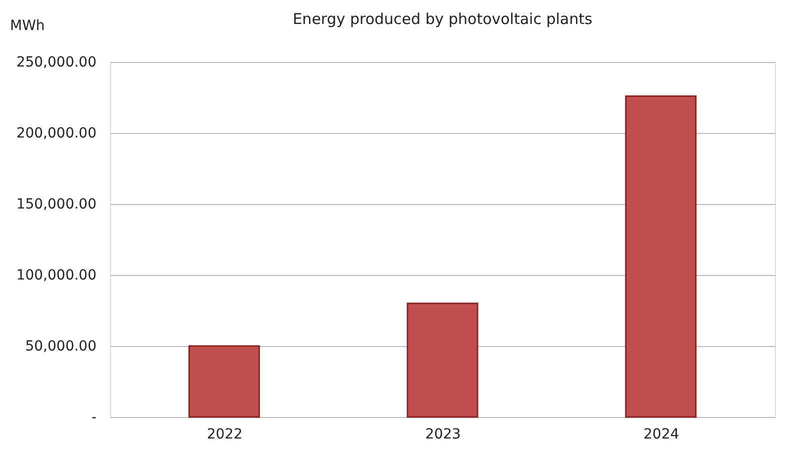 This screenshot has width=804, height=463. Describe the element at coordinates (56, 62) in the screenshot. I see `y-tick-label: 250,000.00` at that location.